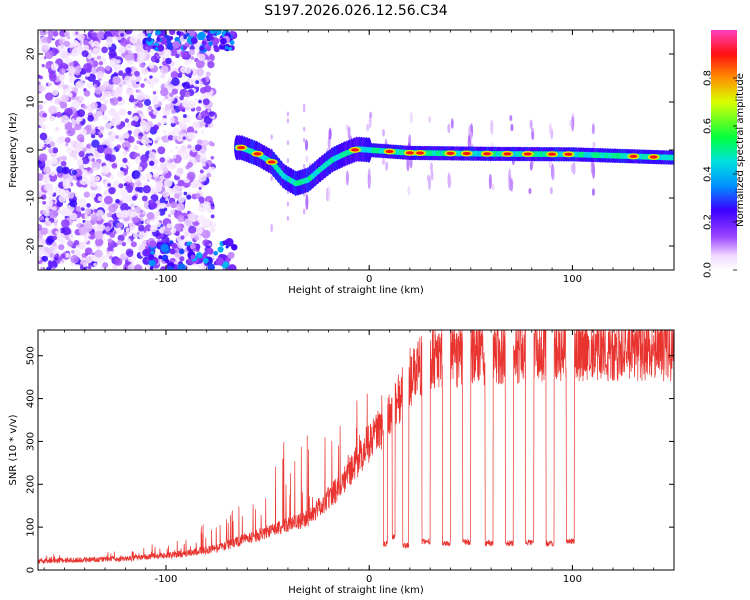 The image size is (750, 600). What do you see at coordinates (31, 54) in the screenshot?
I see `heatmap-y-tick-label: 20` at bounding box center [31, 54].